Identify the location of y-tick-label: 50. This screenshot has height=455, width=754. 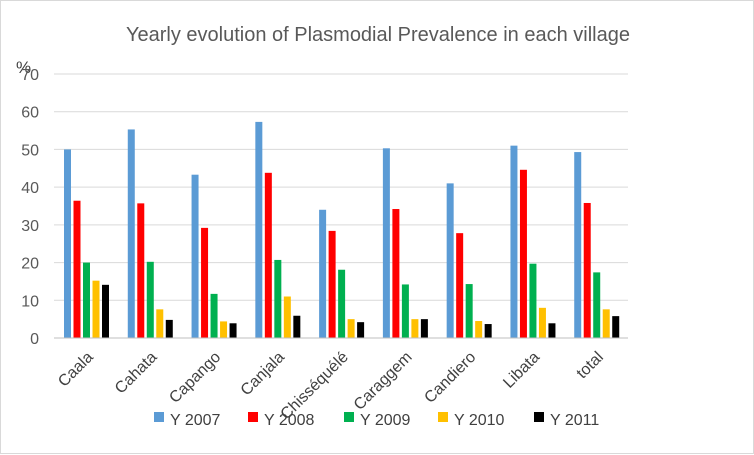
(30, 150).